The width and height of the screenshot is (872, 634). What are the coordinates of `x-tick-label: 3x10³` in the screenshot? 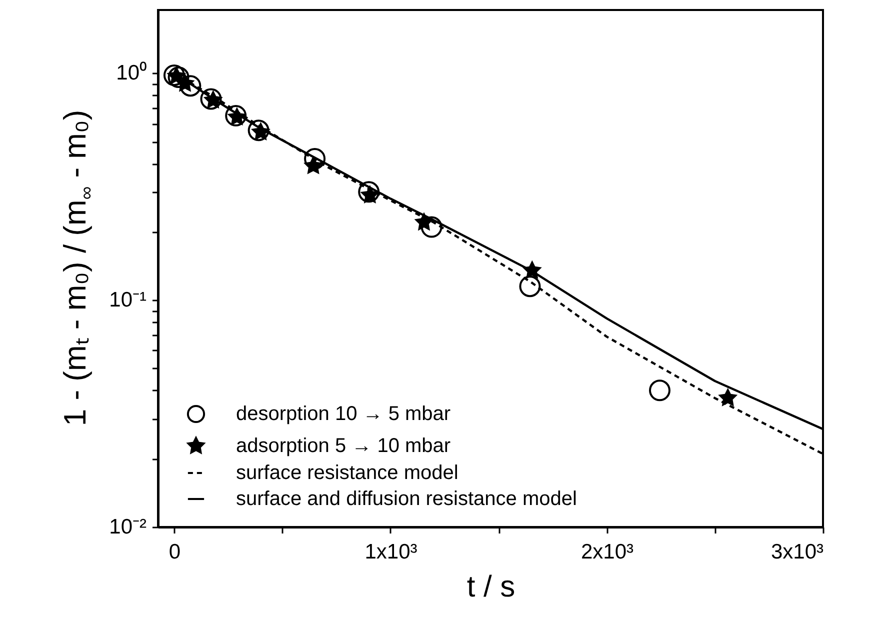 It's located at (797, 552).